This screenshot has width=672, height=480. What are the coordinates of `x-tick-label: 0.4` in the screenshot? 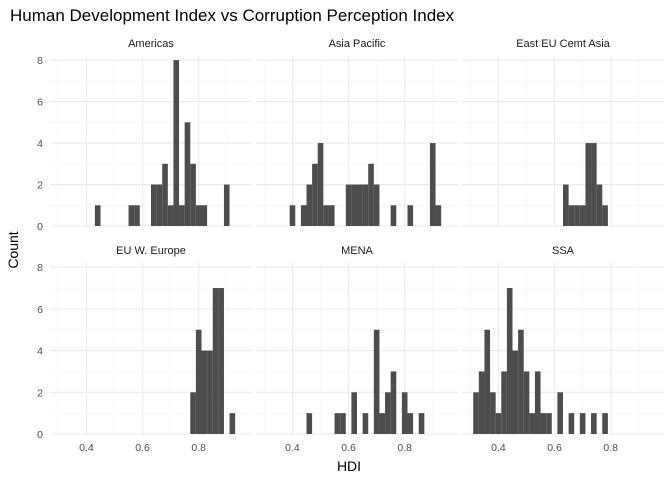 It's located at (292, 448).